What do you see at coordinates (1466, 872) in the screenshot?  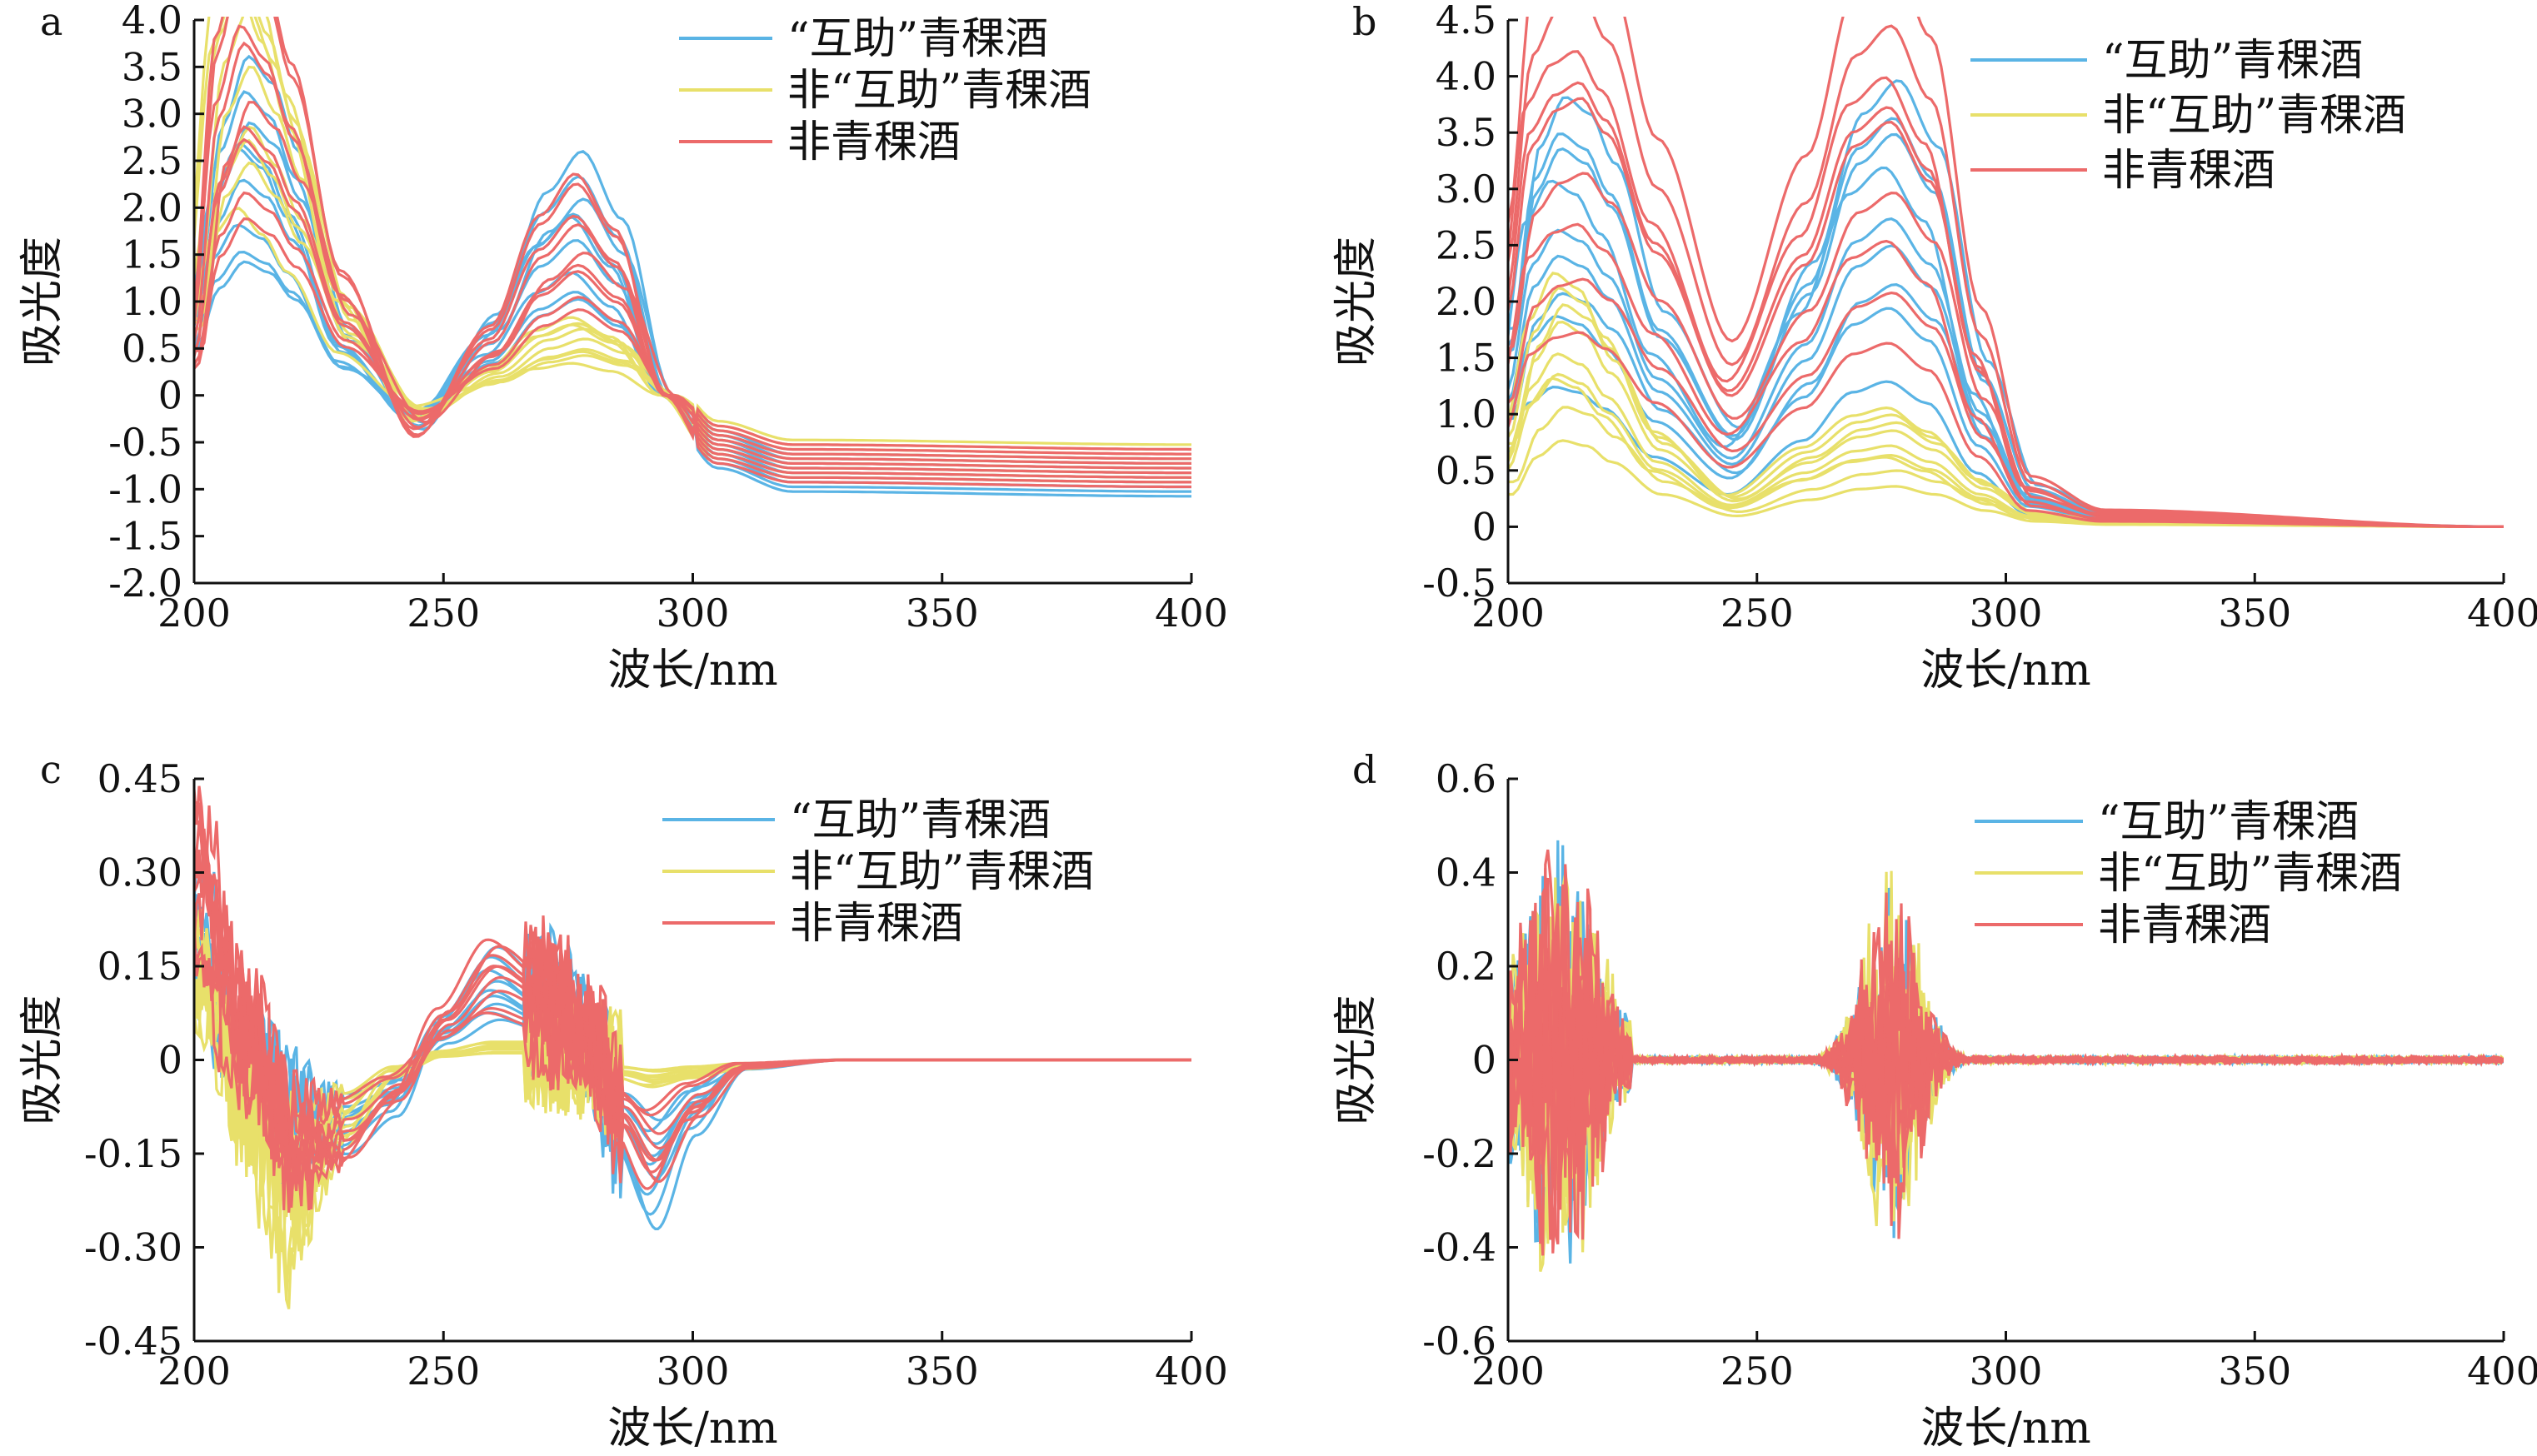 I see `y-tick-label: 0.4` at bounding box center [1466, 872].